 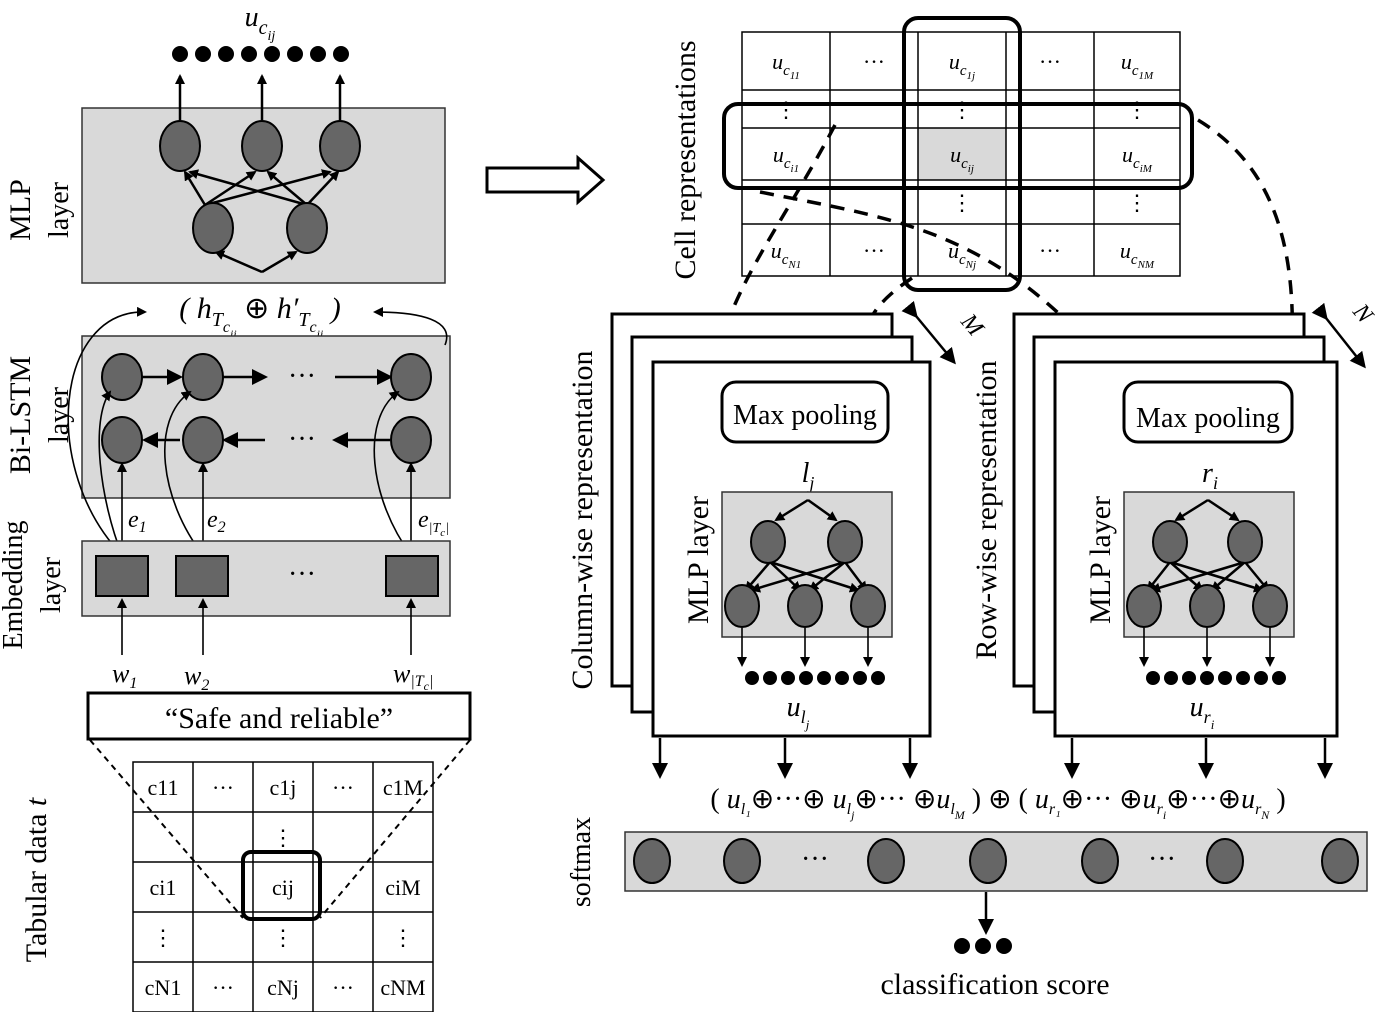 I want to click on cell-representation-grid, so click(x=961, y=154).